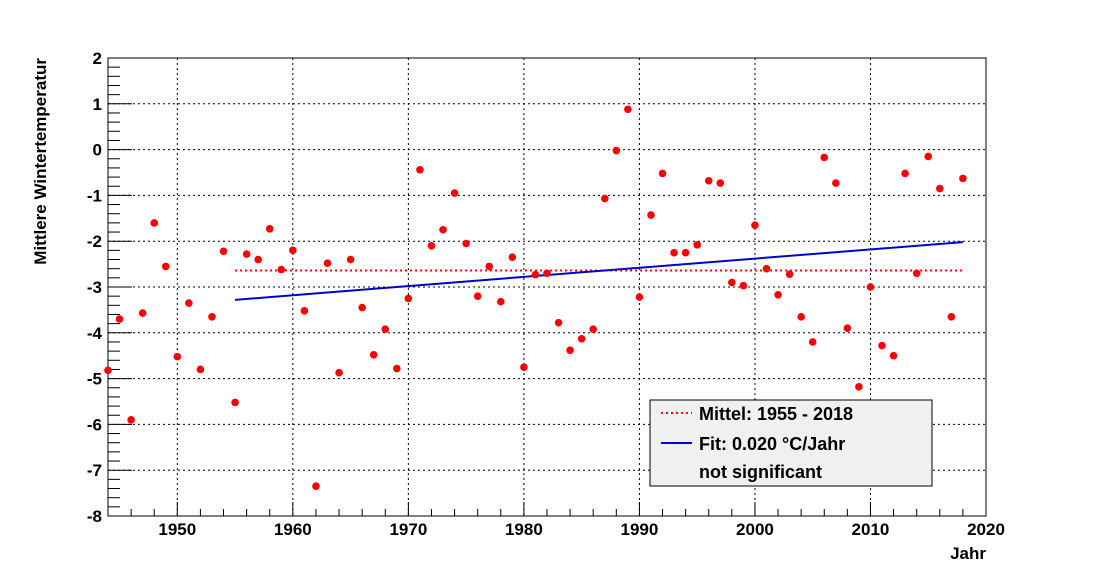 This screenshot has width=1096, height=572. Describe the element at coordinates (94, 516) in the screenshot. I see `y-tick-label: -8` at that location.